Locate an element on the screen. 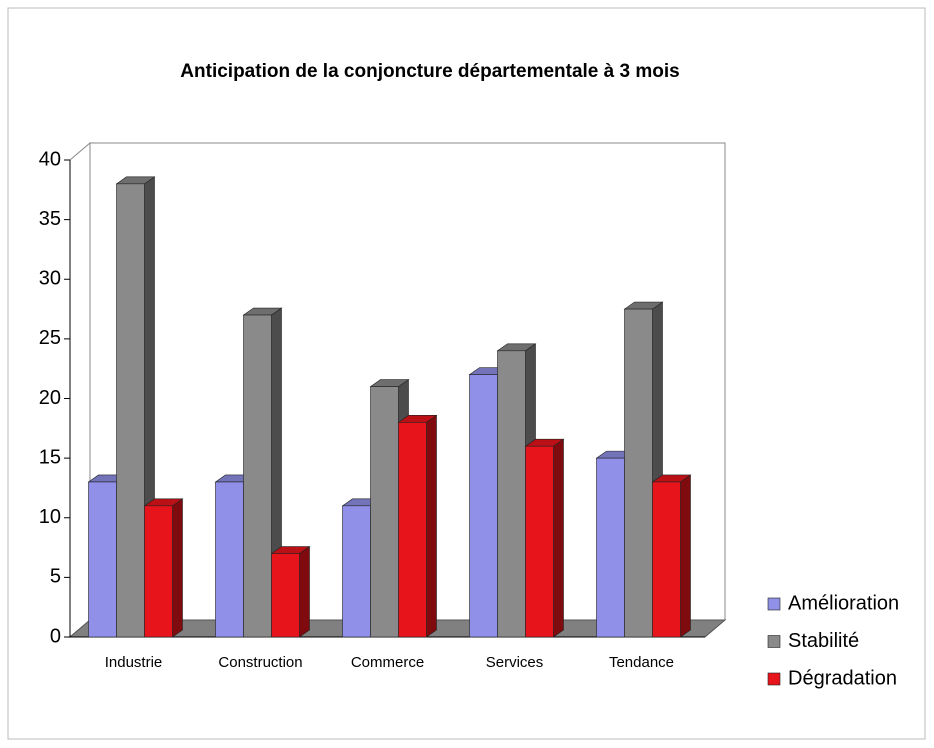 This screenshot has width=934, height=748. y-tick-label: 35 is located at coordinates (50, 219).